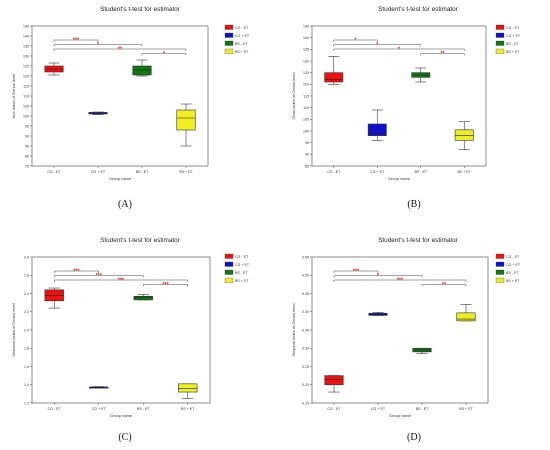 The width and height of the screenshot is (550, 450). What do you see at coordinates (307, 166) in the screenshot?
I see `y-tick-label: 85` at bounding box center [307, 166].